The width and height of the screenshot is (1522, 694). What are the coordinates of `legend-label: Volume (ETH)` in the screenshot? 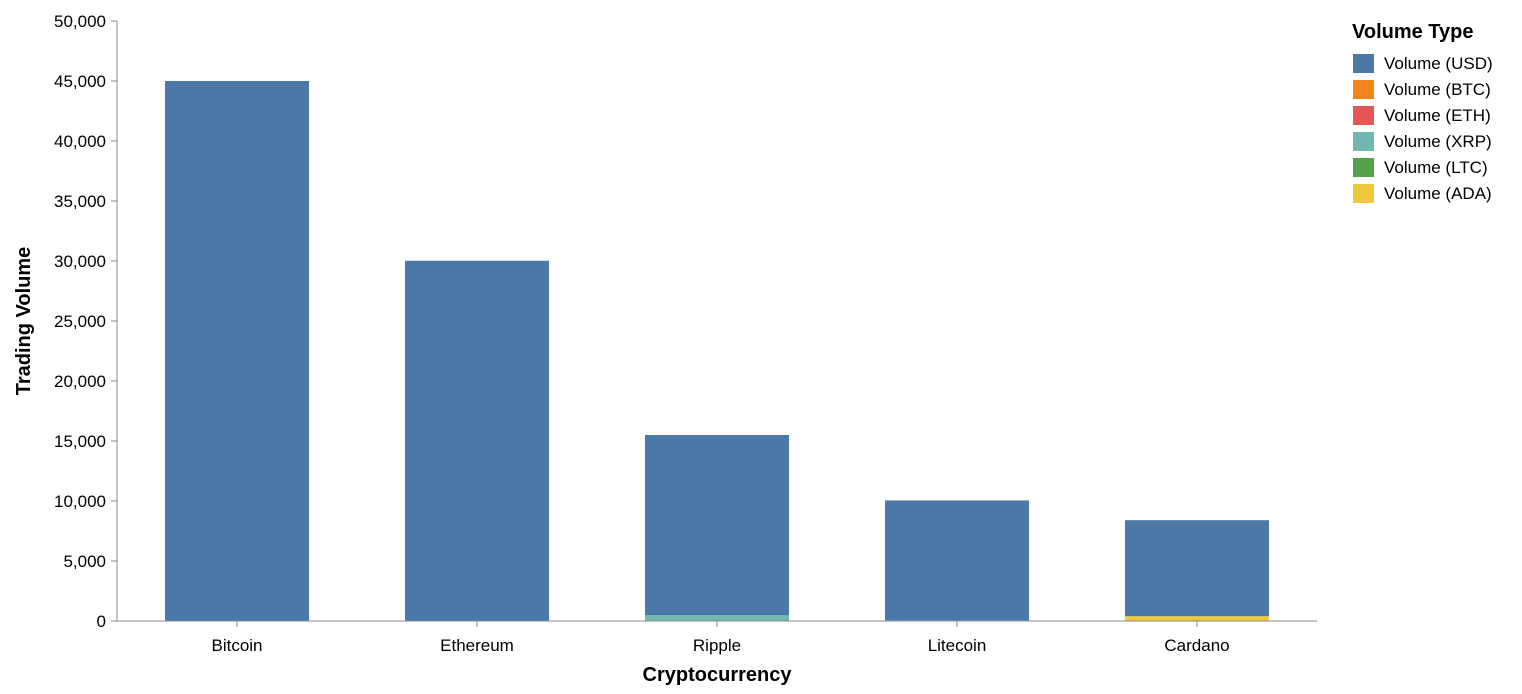 It's located at (1437, 115).